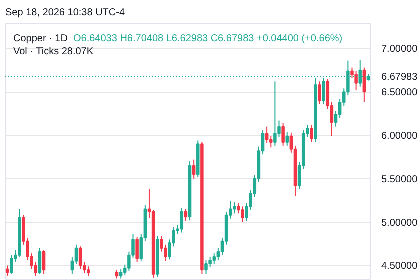 This screenshot has width=420, height=280. Describe the element at coordinates (208, 39) in the screenshot. I see `annotation: O6.64033 H6.70408 L6.62983 C6.67983 +0.04400 (+0.66%)` at that location.